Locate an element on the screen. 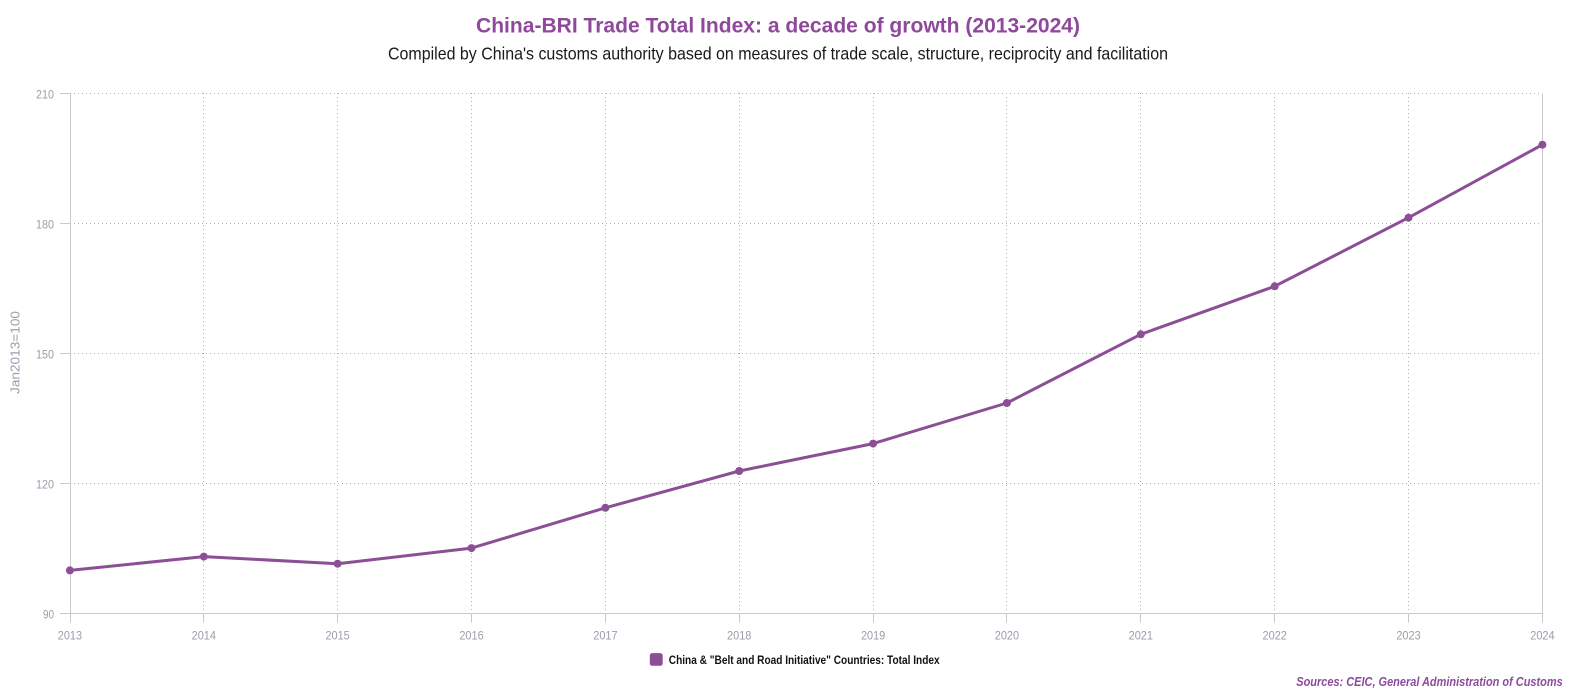 This screenshot has height=700, width=1572. svg-text: 210 is located at coordinates (45, 94).